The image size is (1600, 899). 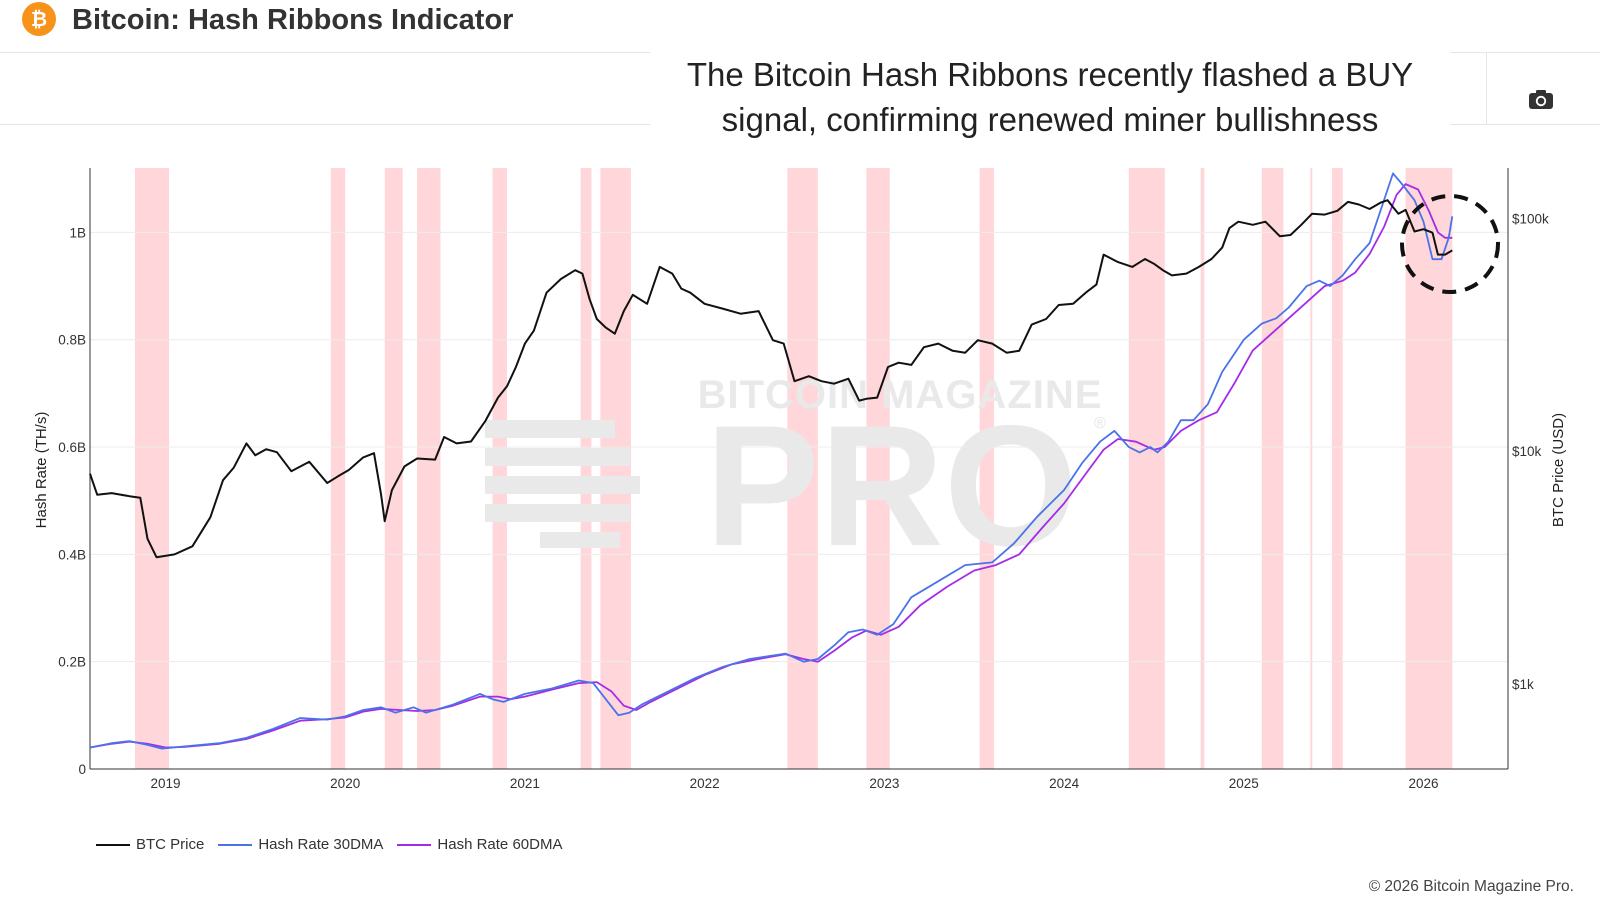 I want to click on x-tick-label: 2023, so click(x=884, y=783).